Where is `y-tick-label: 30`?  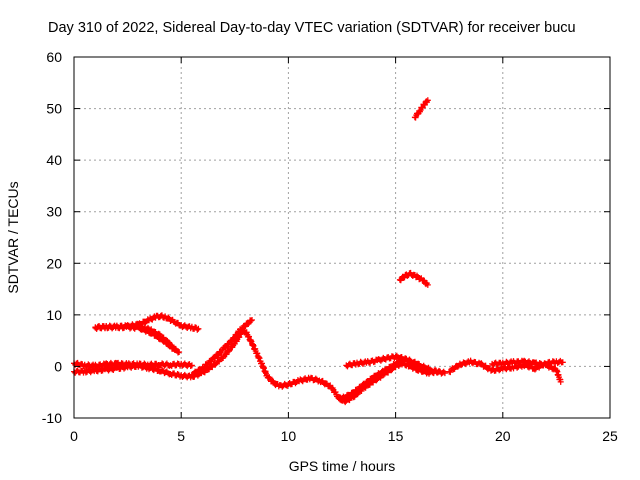
y-tick-label: 30 is located at coordinates (54, 212).